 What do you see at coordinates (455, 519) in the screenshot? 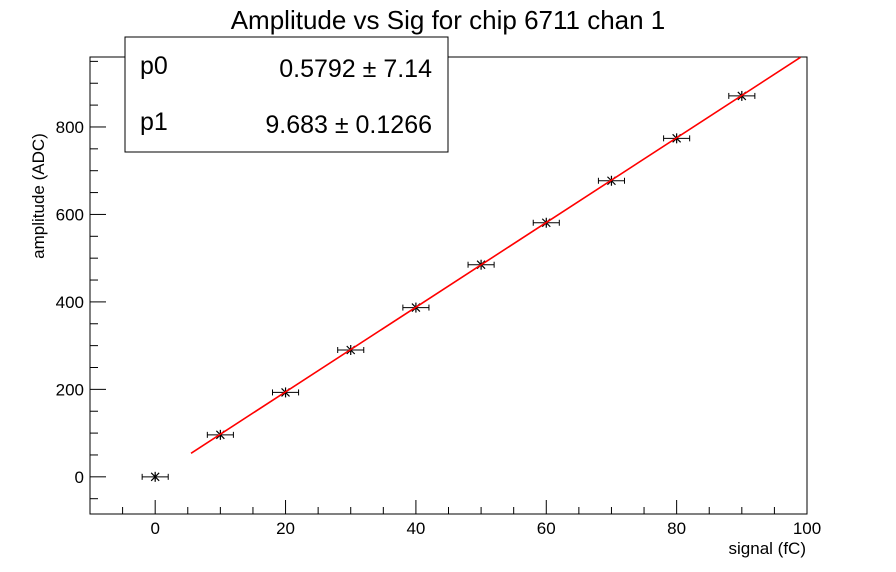
I see `x-axis: 0 20 40 60 80 100` at bounding box center [455, 519].